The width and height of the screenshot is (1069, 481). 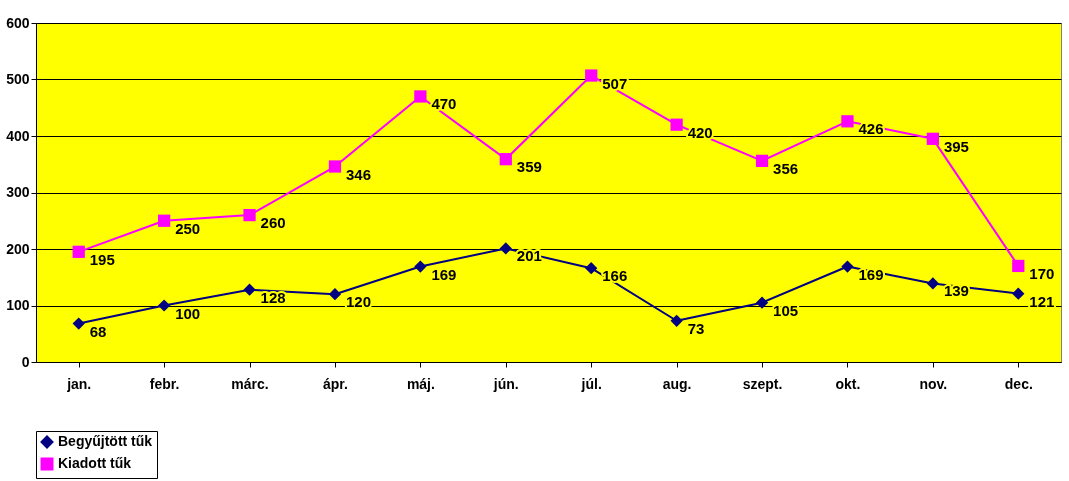 I want to click on data-label: 470, so click(x=444, y=104).